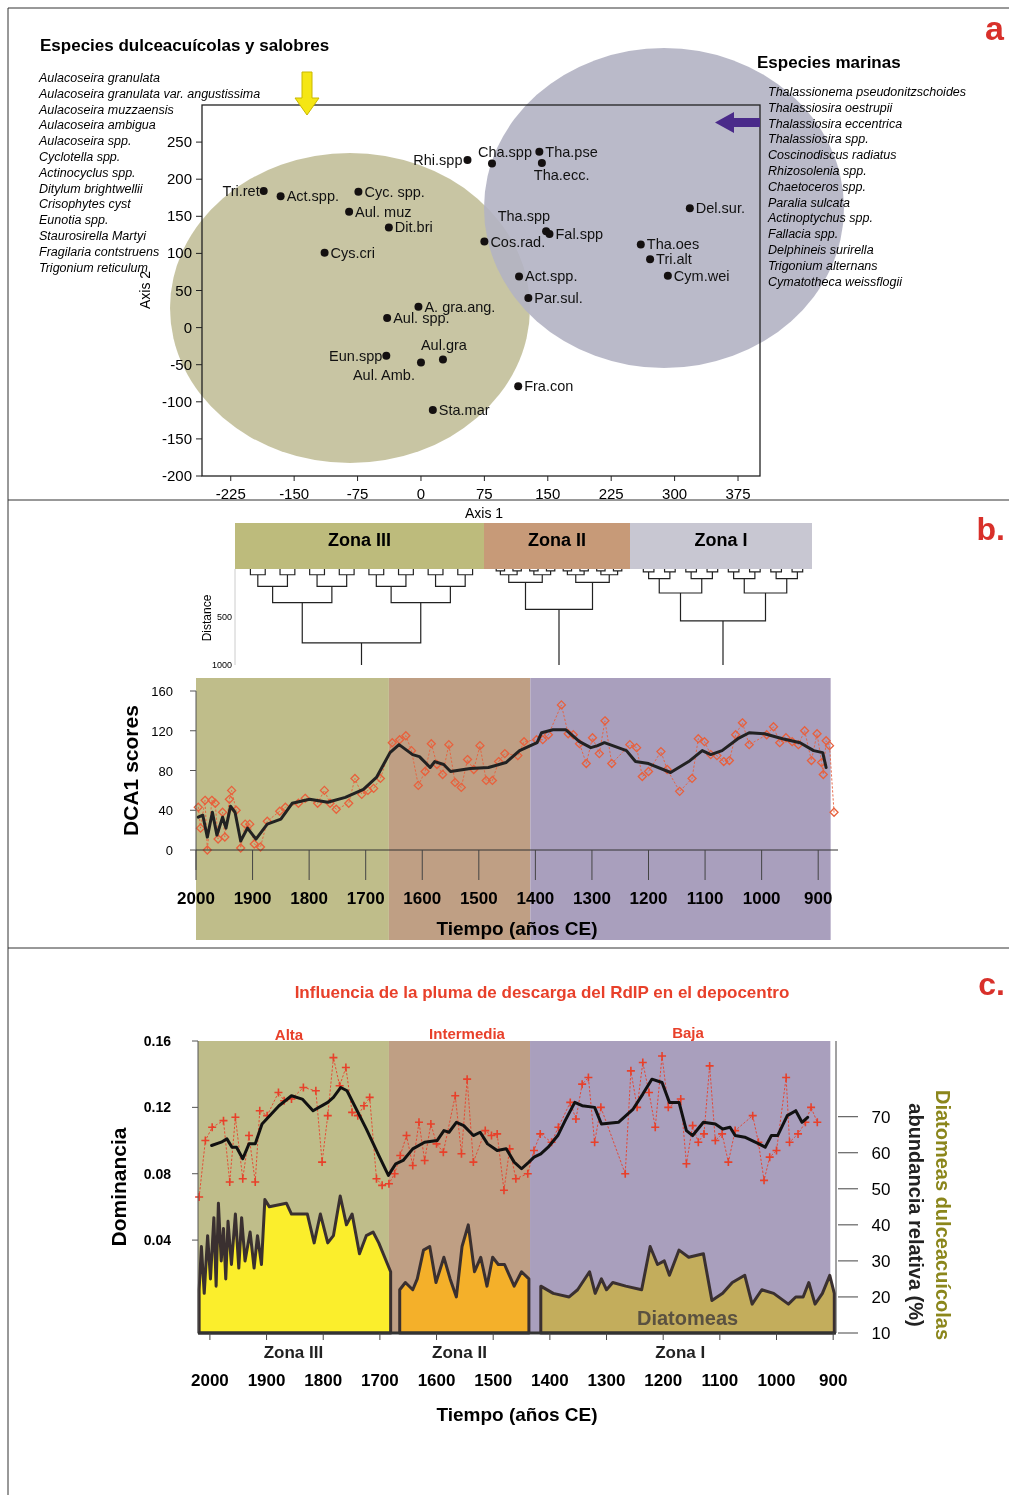 The image size is (1009, 1495). What do you see at coordinates (365, 898) in the screenshot?
I see `x-tick-label: 1700` at bounding box center [365, 898].